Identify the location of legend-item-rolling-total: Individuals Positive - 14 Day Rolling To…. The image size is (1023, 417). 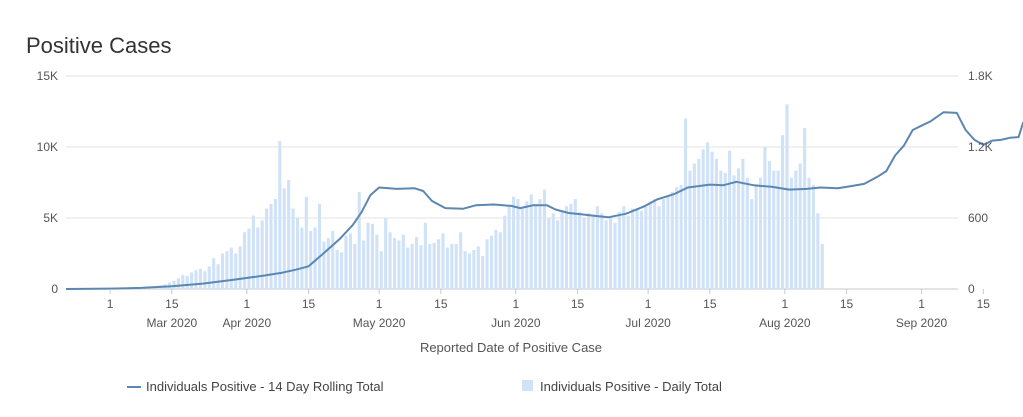
(255, 386).